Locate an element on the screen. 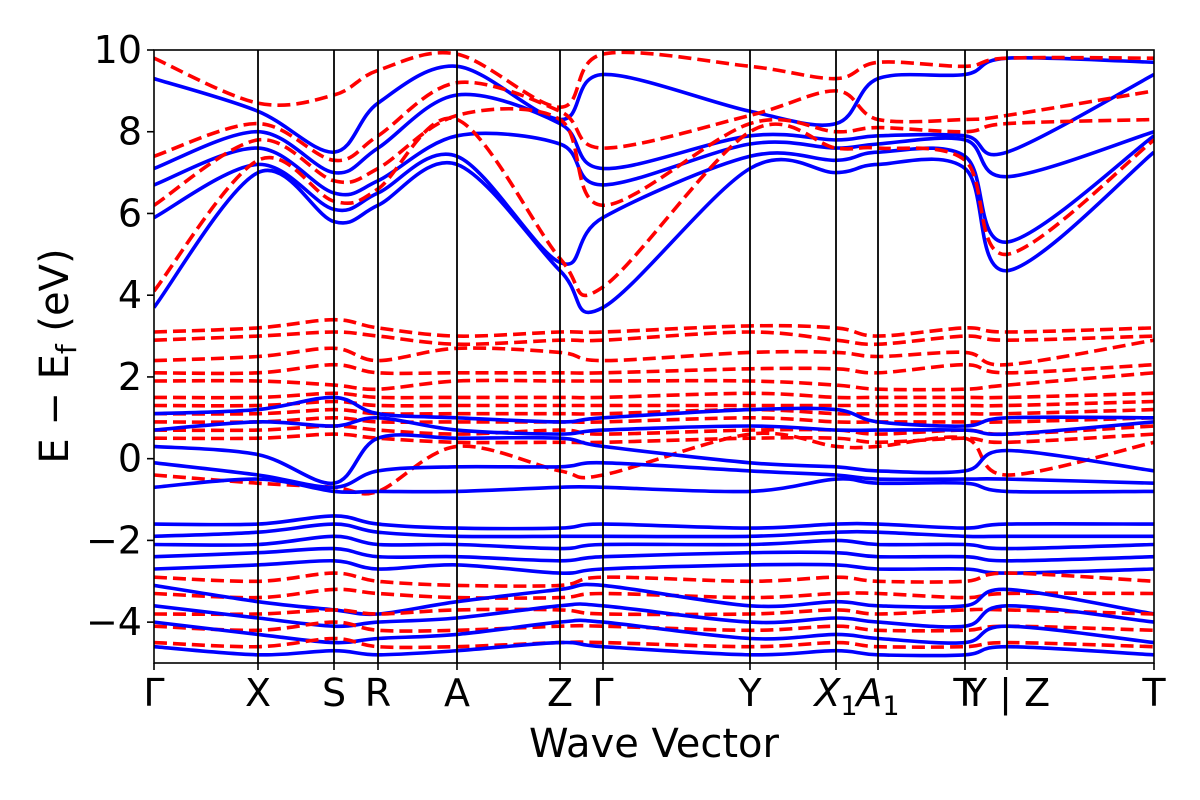 The height and width of the screenshot is (800, 1200). x-tick-label: Z is located at coordinates (560, 693).